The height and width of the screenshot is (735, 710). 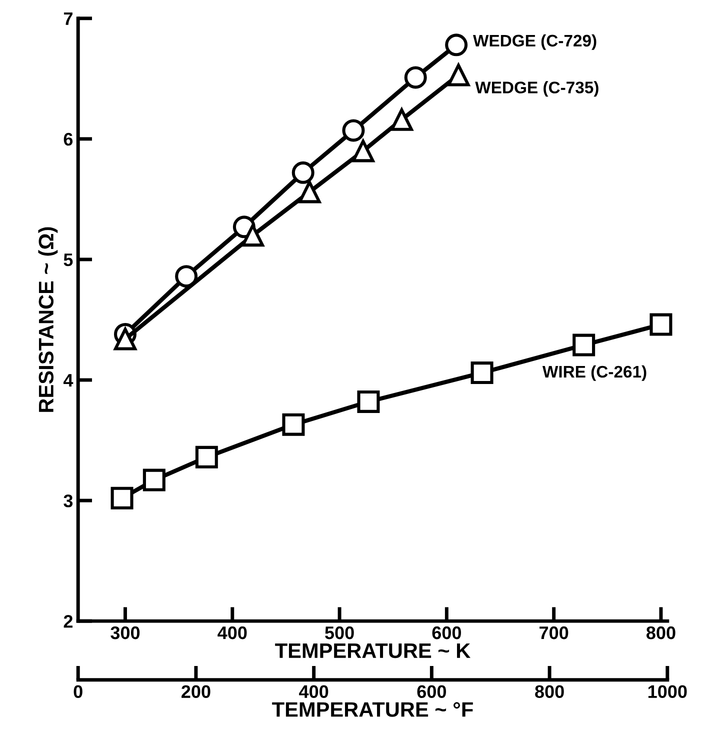 What do you see at coordinates (68, 380) in the screenshot?
I see `y-tick-label: 4` at bounding box center [68, 380].